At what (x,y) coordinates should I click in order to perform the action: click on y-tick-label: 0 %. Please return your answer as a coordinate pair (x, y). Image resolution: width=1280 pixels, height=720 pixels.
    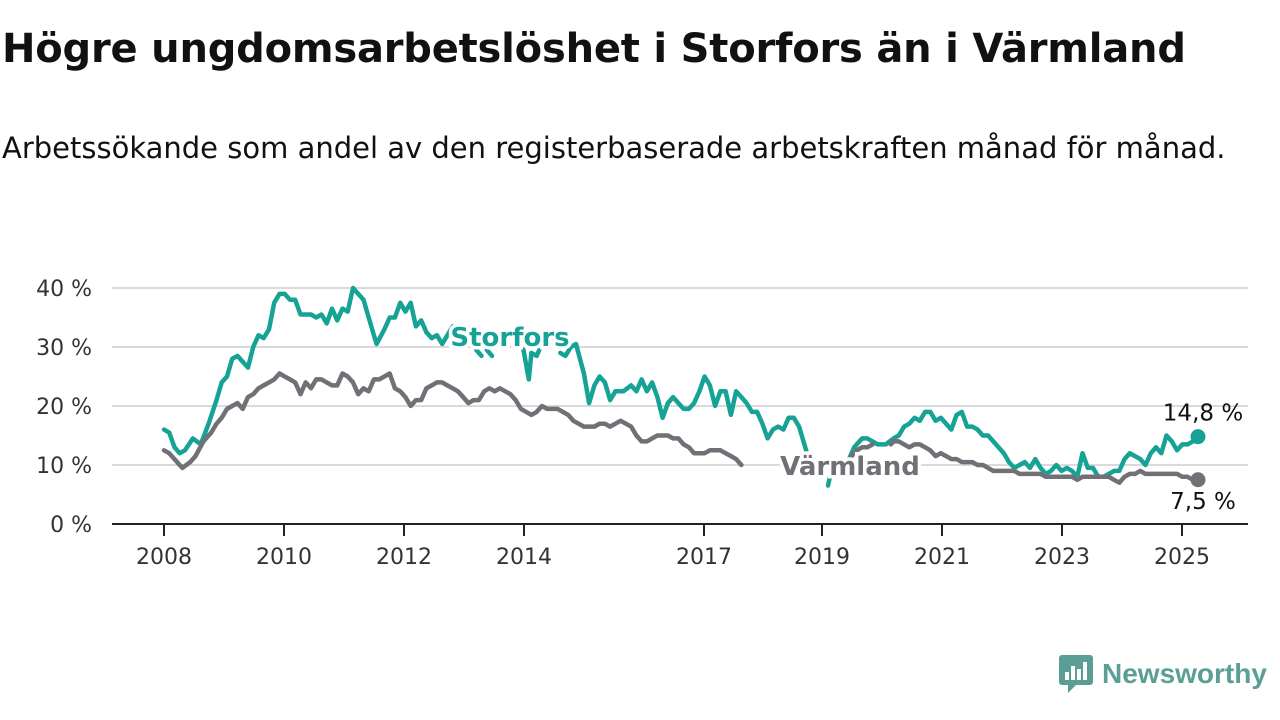
    Looking at the image, I should click on (71, 525).